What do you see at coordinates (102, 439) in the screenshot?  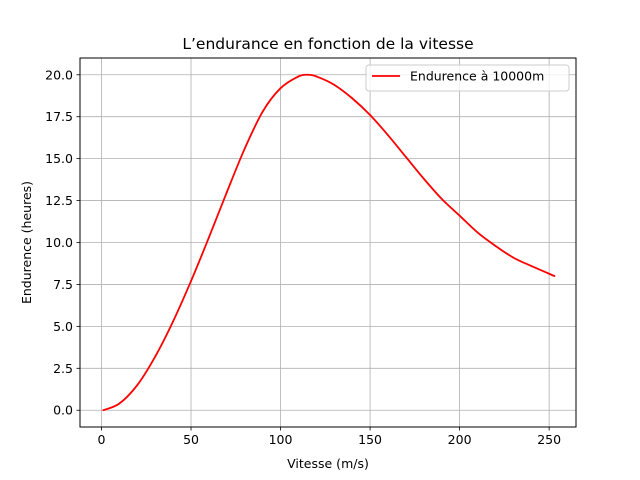 I see `x-tick-label: 0` at bounding box center [102, 439].